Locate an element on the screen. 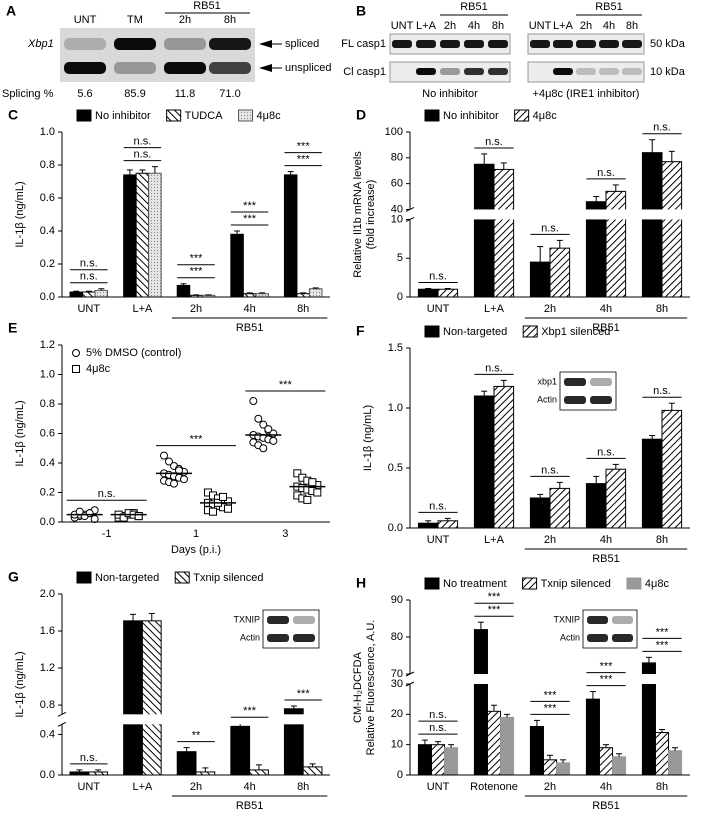 This screenshot has height=816, width=701. legend-marker is located at coordinates (76, 369).